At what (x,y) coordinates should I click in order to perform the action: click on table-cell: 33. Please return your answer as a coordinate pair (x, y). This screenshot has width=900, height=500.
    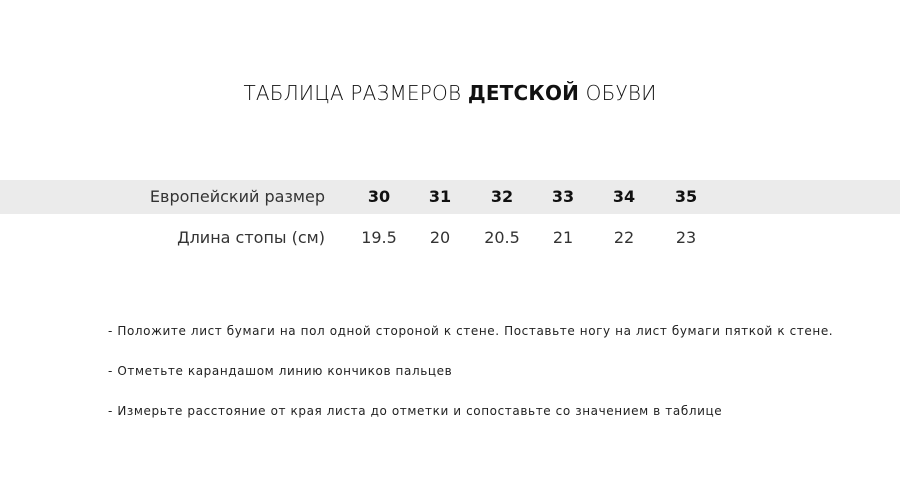
    Looking at the image, I should click on (563, 196).